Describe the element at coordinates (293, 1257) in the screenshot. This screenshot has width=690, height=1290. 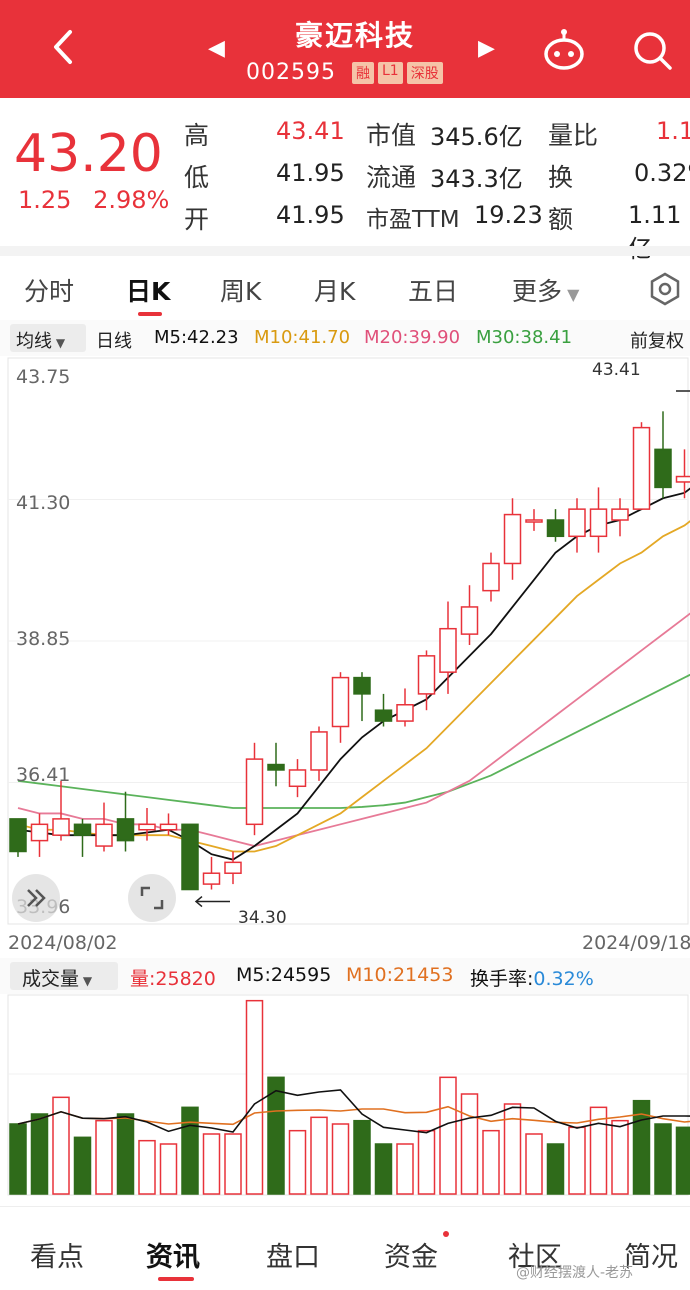
I see `nav-order-book: 盘口` at that location.